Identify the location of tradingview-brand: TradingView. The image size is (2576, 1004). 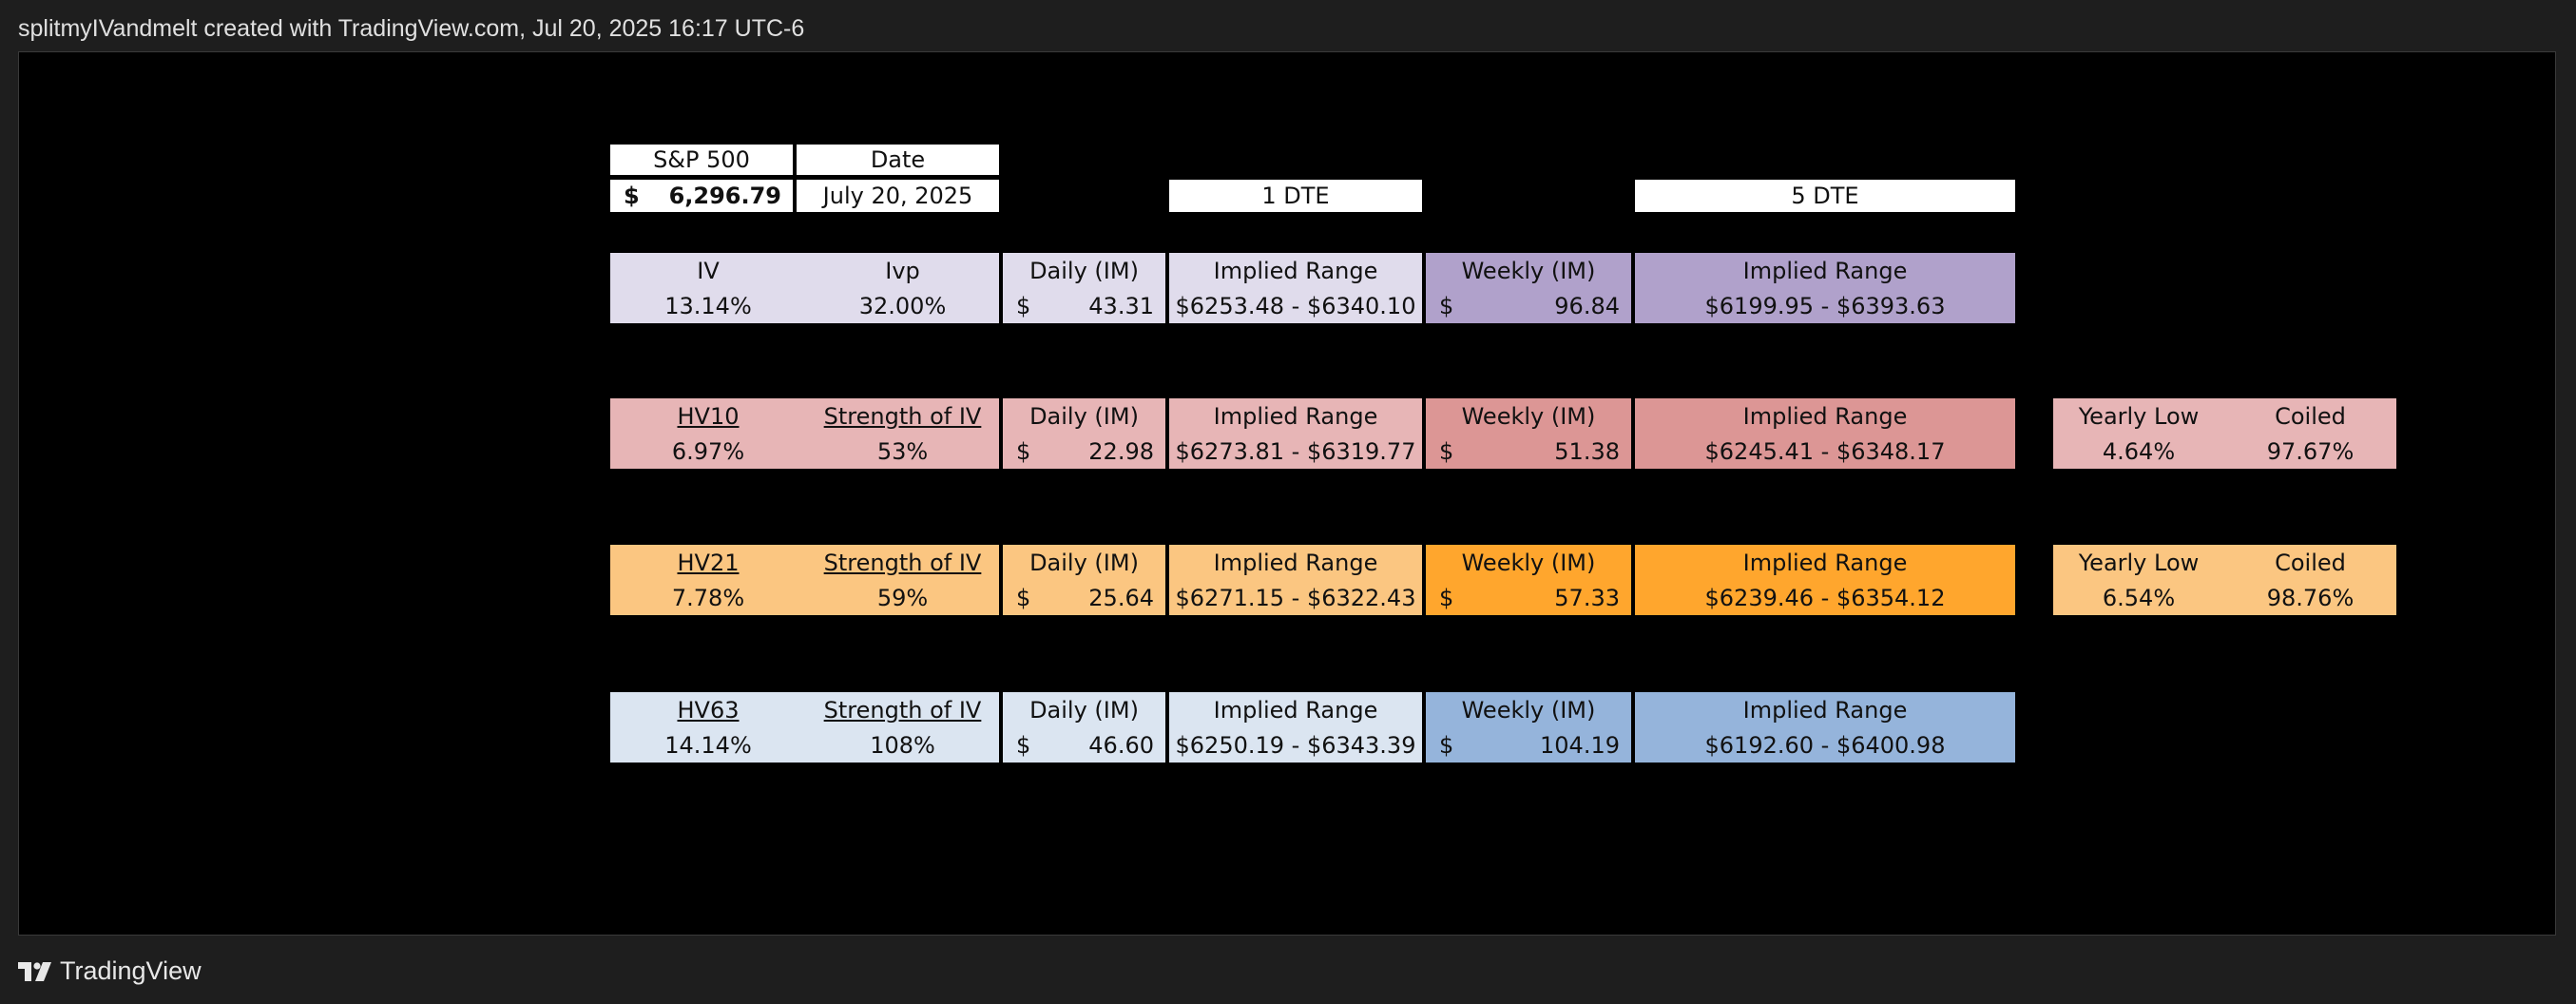
(131, 970).